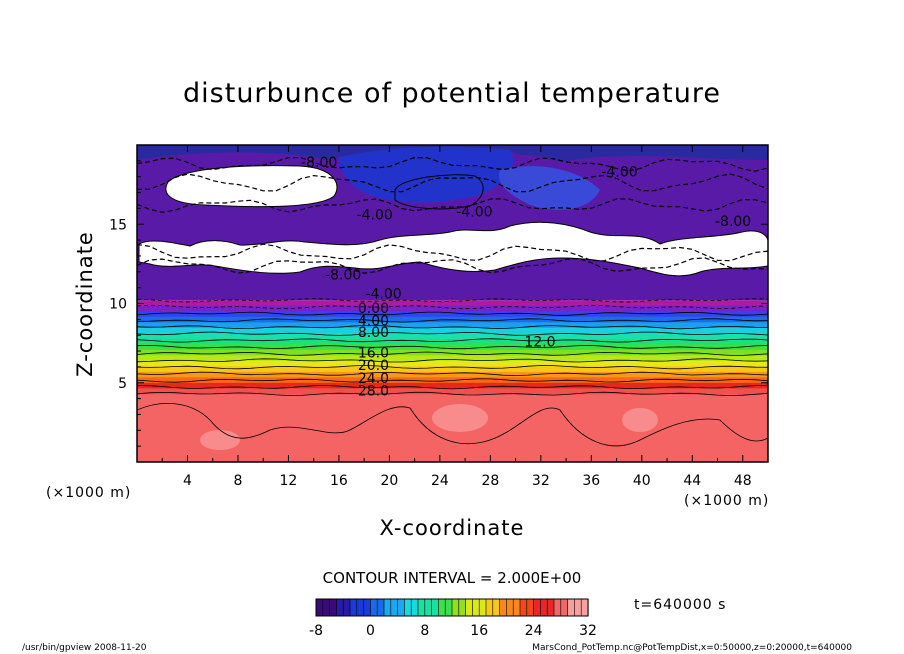 Image resolution: width=904 pixels, height=654 pixels. I want to click on z-axis-label: Z-coordinate, so click(85, 304).